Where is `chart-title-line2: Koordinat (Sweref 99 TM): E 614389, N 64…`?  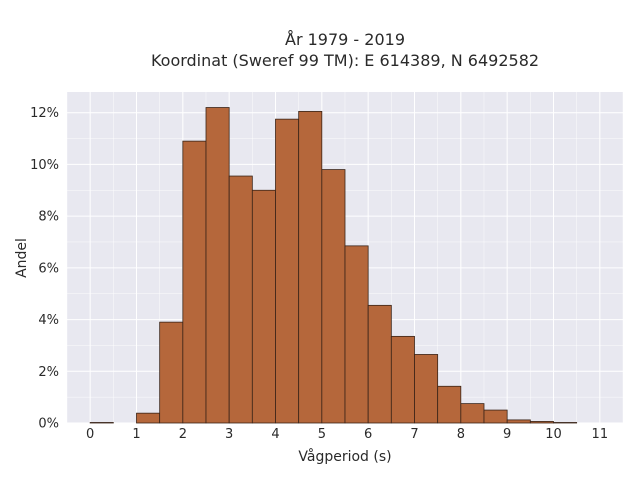 chart-title-line2: Koordinat (Sweref 99 TM): E 614389, N 64… is located at coordinates (345, 60).